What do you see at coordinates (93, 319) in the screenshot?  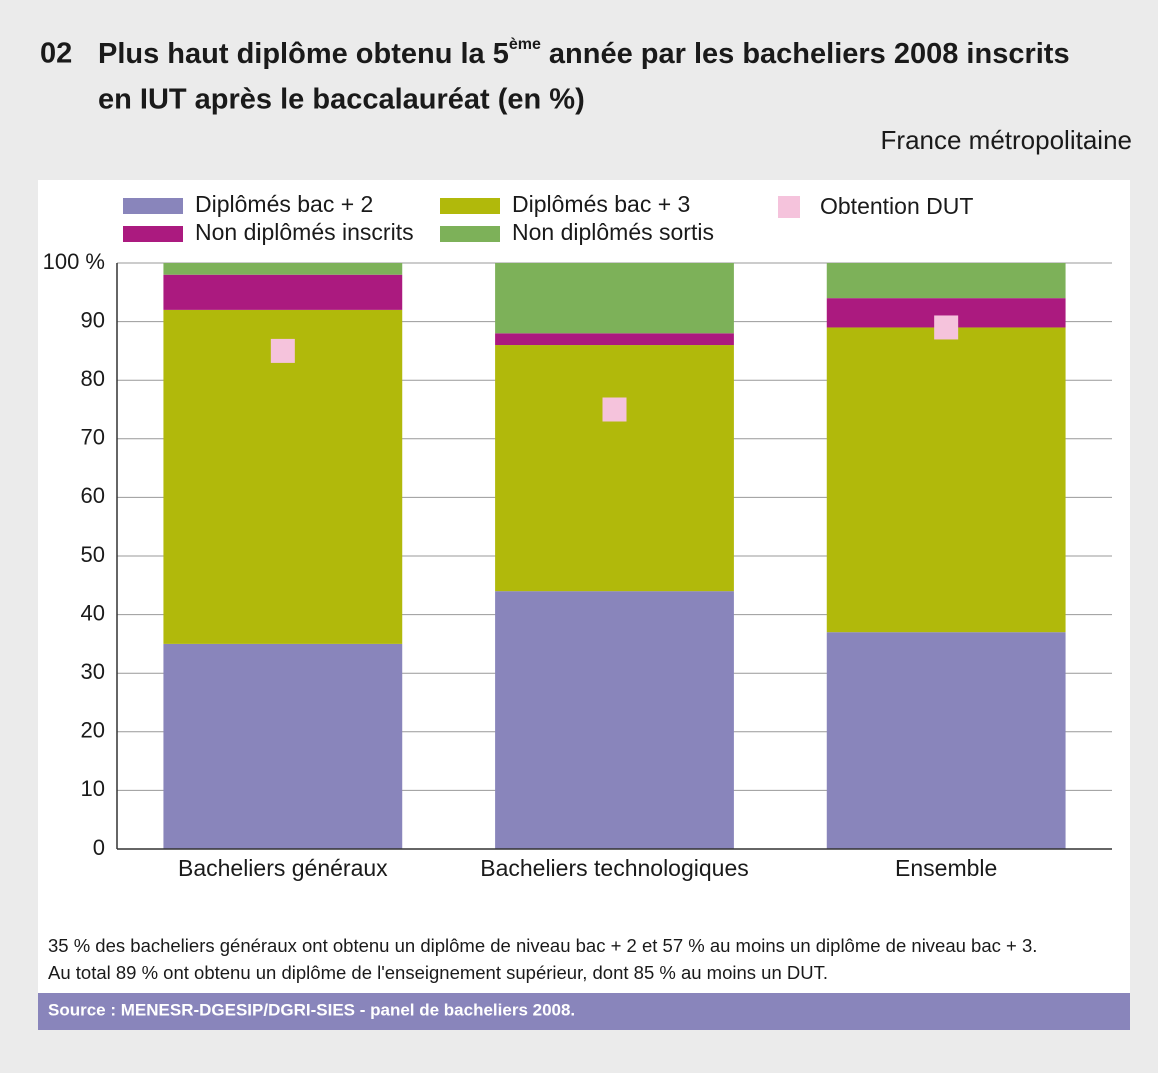 I see `y-tick-label: 90` at bounding box center [93, 319].